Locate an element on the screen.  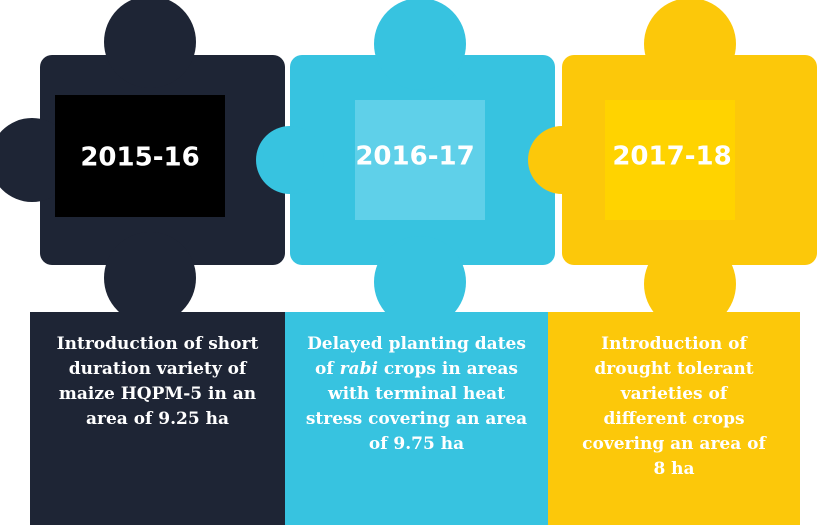
description-italic: rabi is located at coordinates (358, 369).